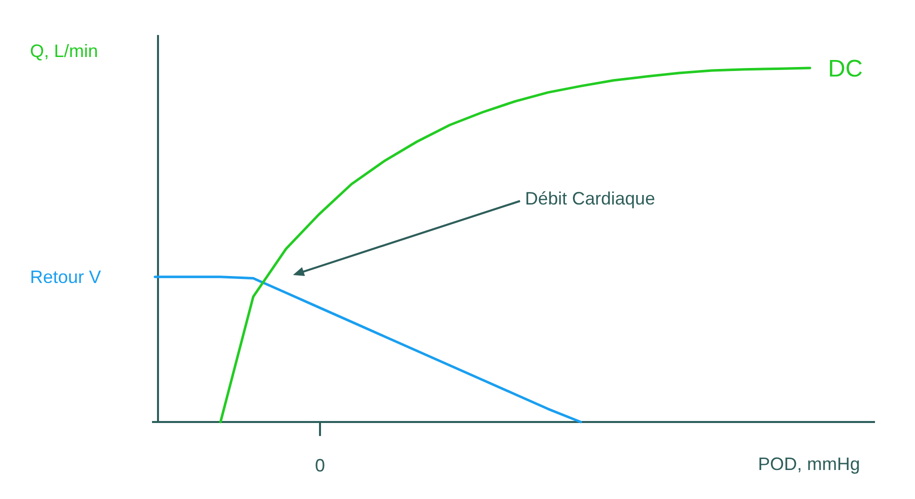 The width and height of the screenshot is (915, 499). What do you see at coordinates (320, 465) in the screenshot?
I see `text: 0` at bounding box center [320, 465].